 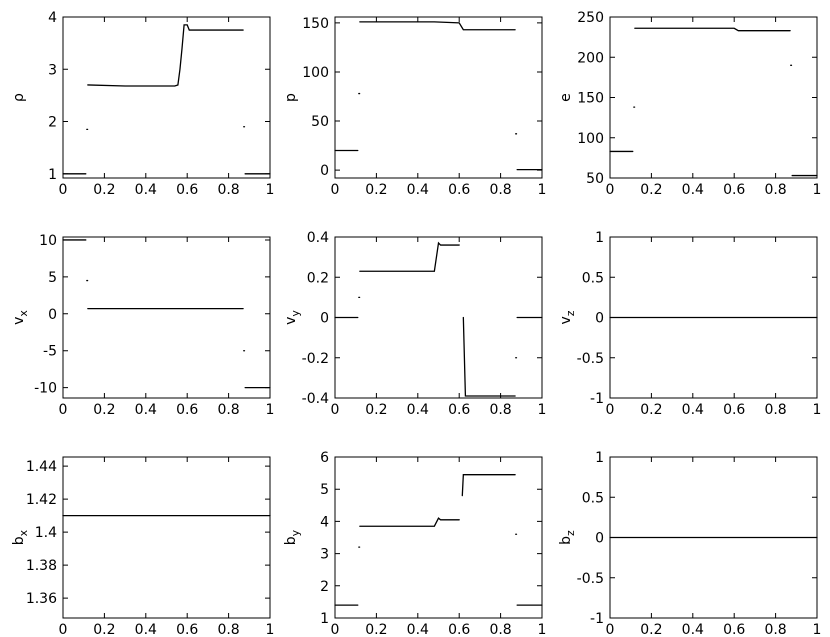 What do you see at coordinates (315, 359) in the screenshot?
I see `y-tick-label: -0.2` at bounding box center [315, 359].